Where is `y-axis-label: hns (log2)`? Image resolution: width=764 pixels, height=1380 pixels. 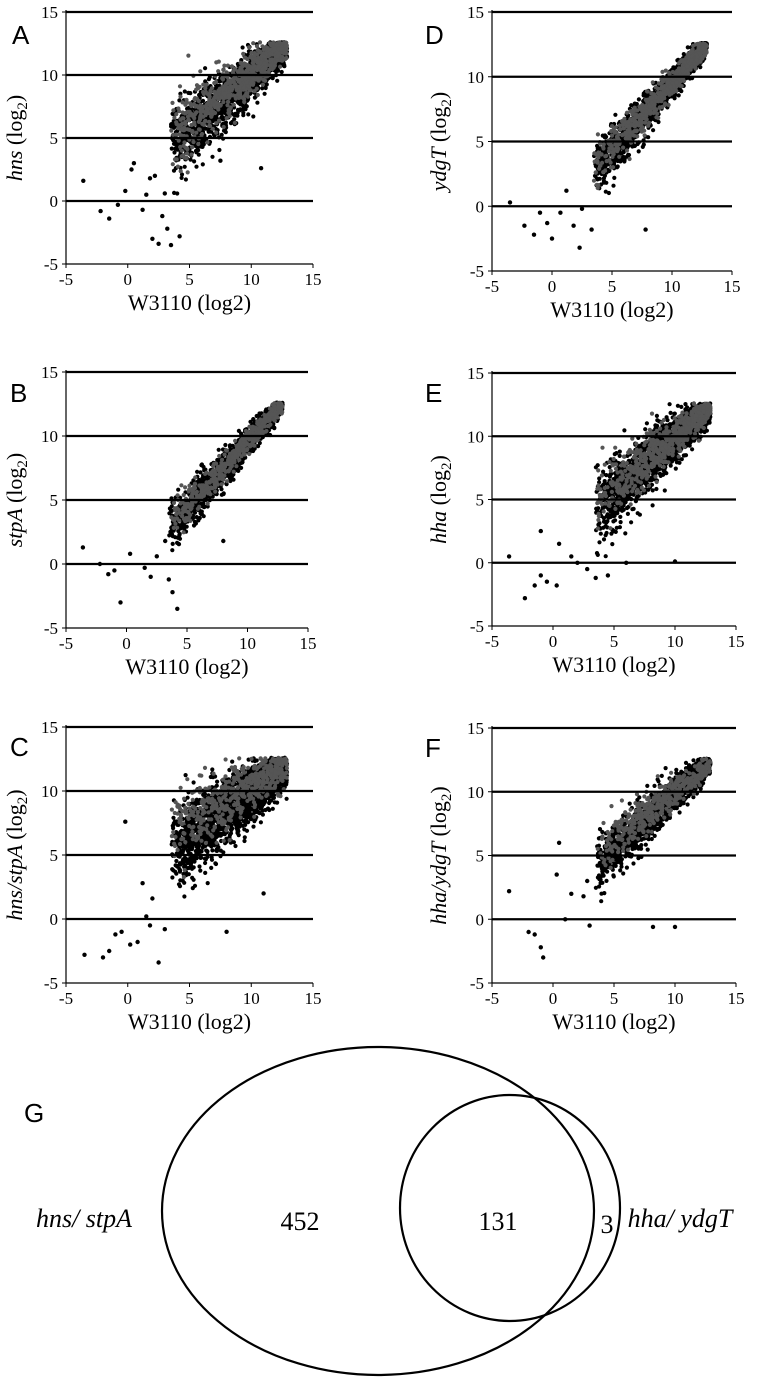
y-axis-label: hns (log2) is located at coordinates (16, 138).